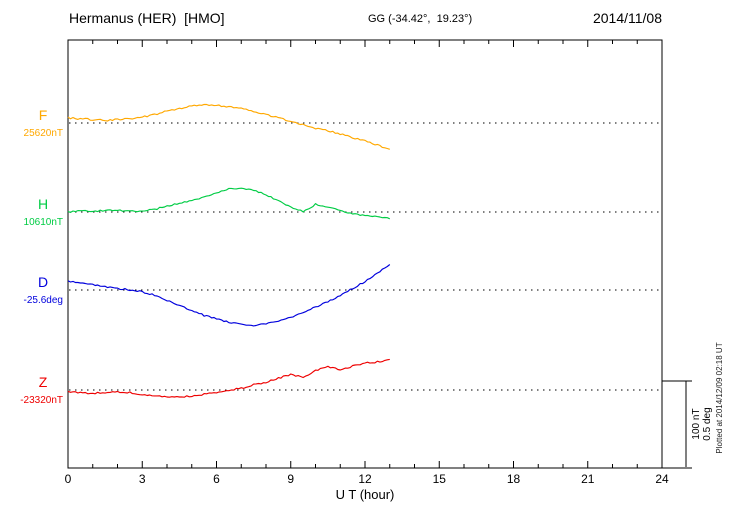 The height and width of the screenshot is (520, 730). Describe the element at coordinates (43, 282) in the screenshot. I see `series-label-D: D` at that location.